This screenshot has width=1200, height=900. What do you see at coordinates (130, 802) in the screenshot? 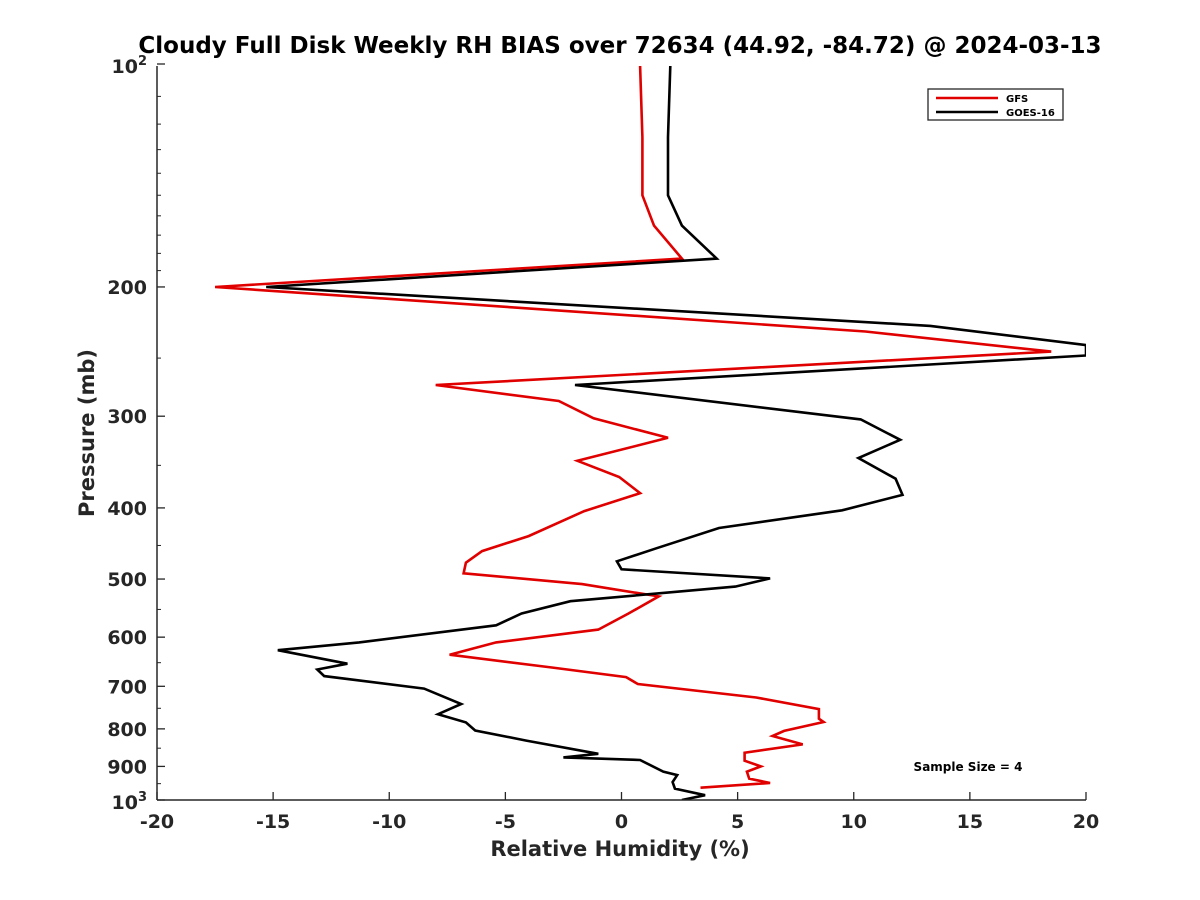
I see `y-tick-label-bottom: 103` at bounding box center [130, 802].